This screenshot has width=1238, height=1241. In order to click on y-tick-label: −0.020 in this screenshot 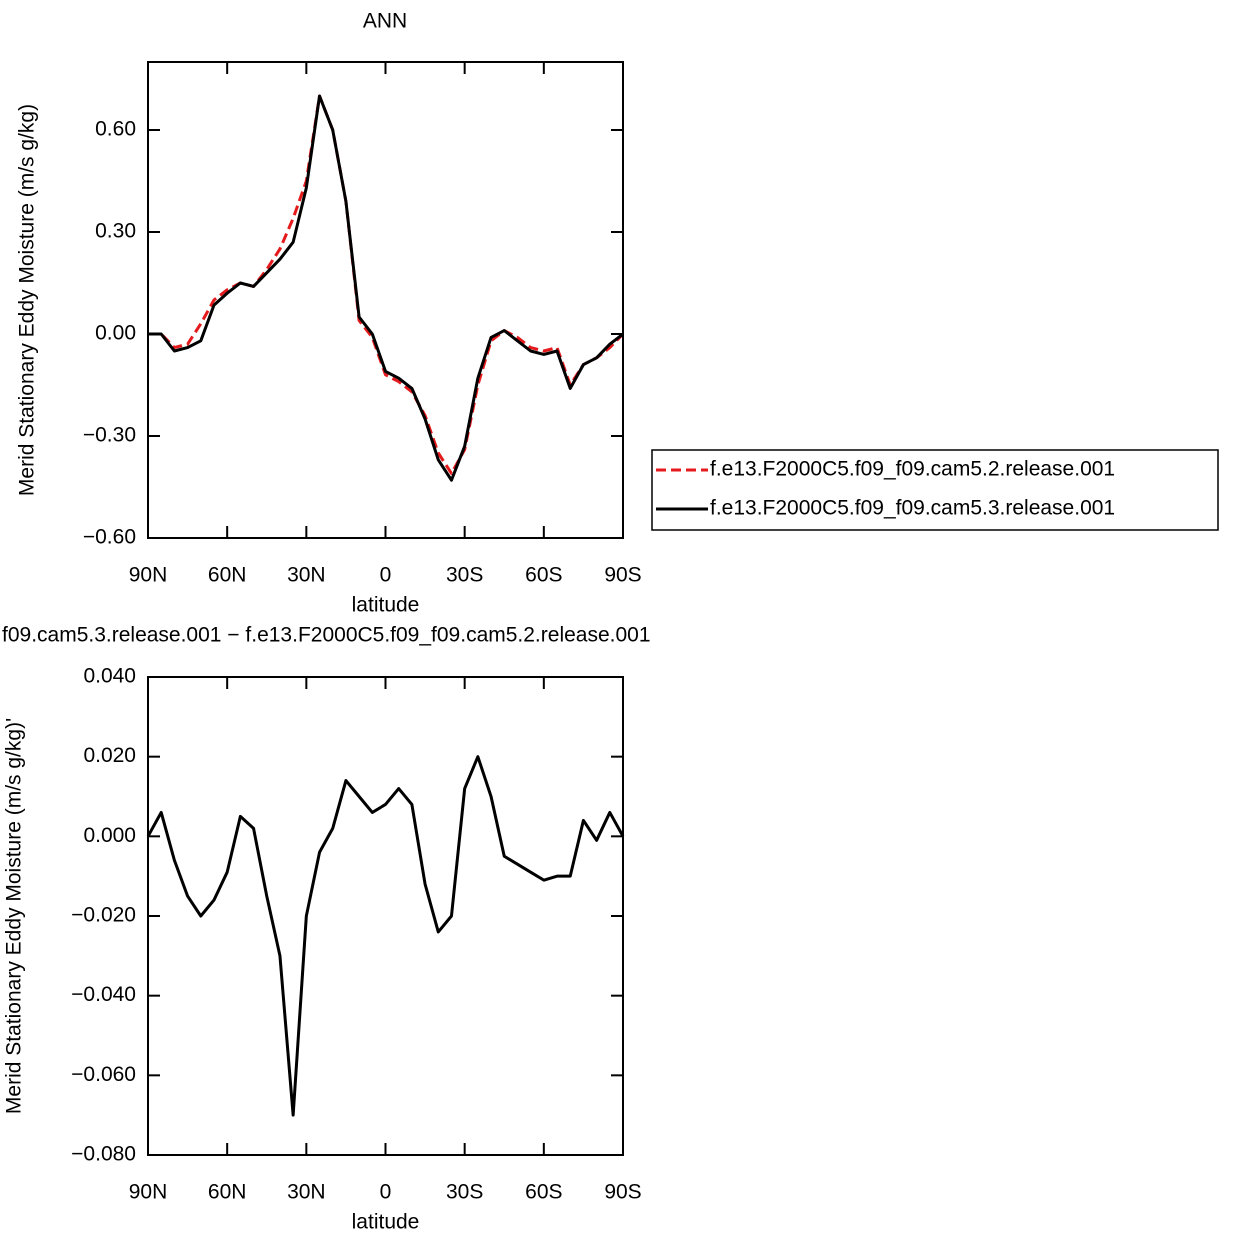, I will do `click(103, 915)`.